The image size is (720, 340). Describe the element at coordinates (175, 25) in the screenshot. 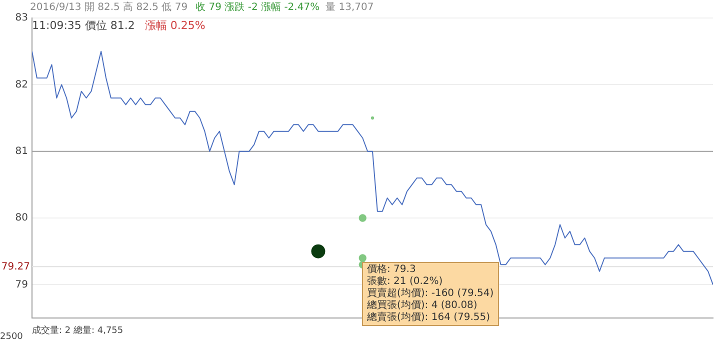

I see `annotation: 漲幅 0.25%` at that location.